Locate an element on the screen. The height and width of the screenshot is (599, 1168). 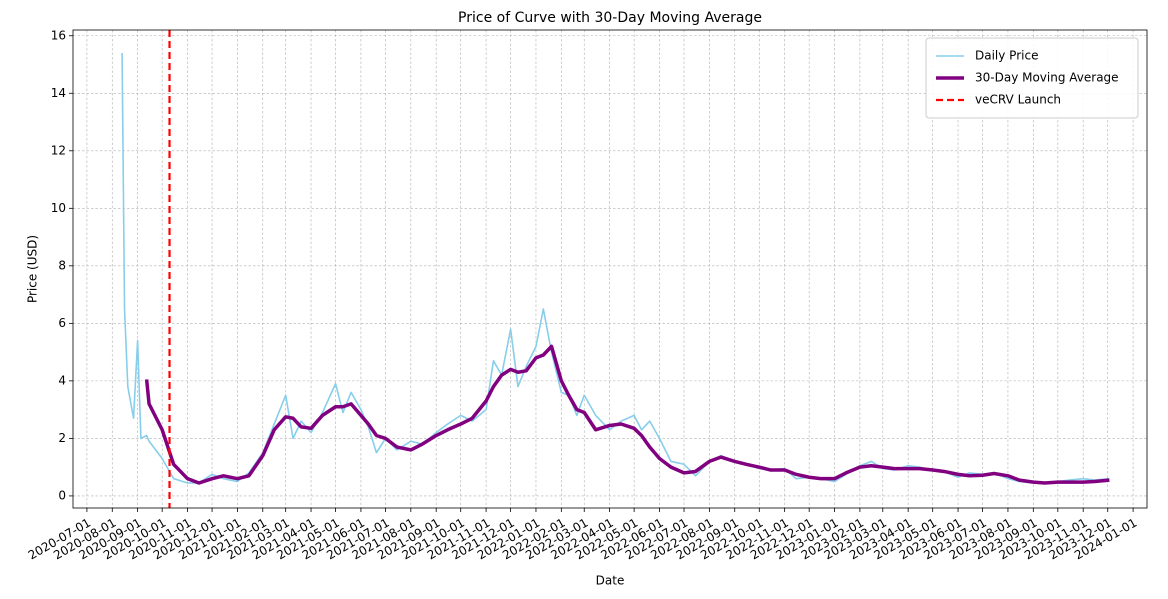
y-tick-label: 16 is located at coordinates (58, 35).